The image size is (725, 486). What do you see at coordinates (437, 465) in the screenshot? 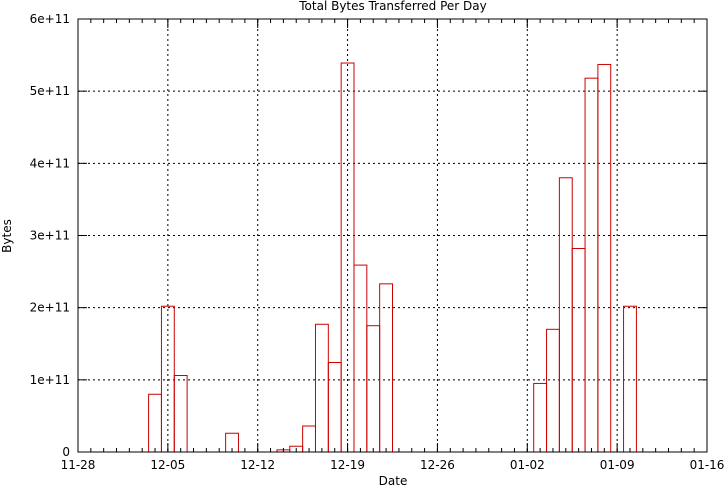
I see `x-tick-label: 12-26` at bounding box center [437, 465].